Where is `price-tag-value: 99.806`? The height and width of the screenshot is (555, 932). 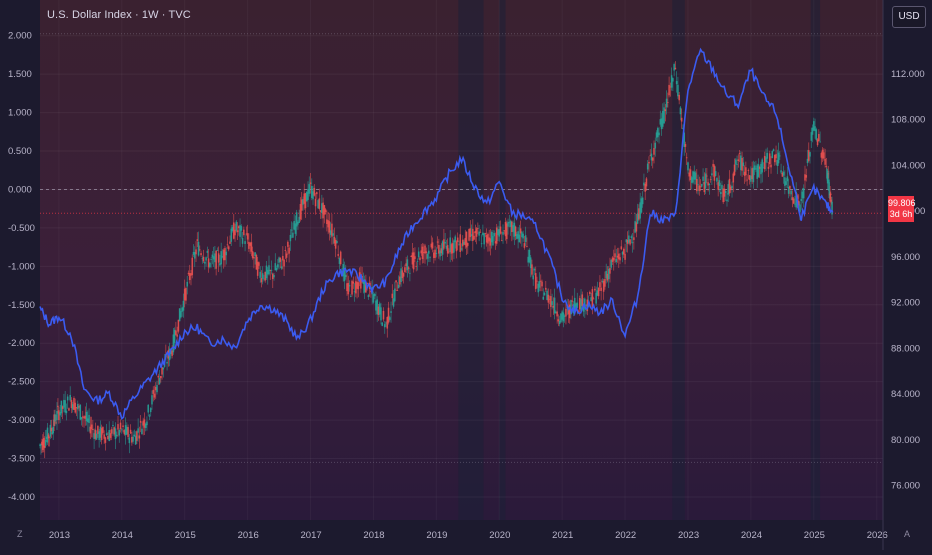
price-tag-value: 99.806 is located at coordinates (902, 203).